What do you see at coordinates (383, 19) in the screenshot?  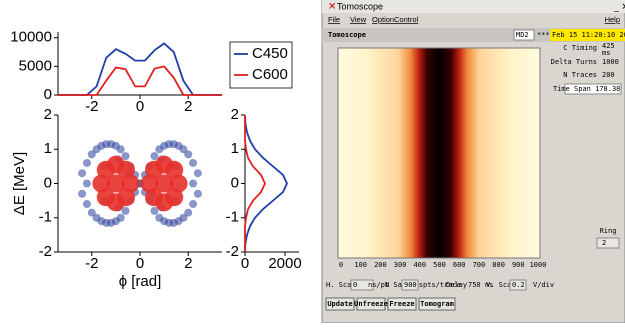 I see `menu-item: Option` at bounding box center [383, 19].